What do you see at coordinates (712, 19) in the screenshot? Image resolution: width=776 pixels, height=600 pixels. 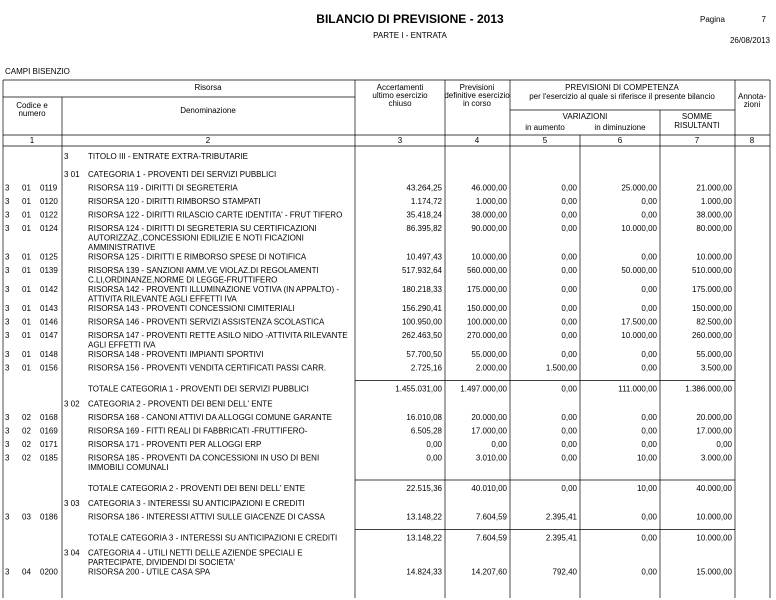 I see `page-label: Pagina` at bounding box center [712, 19].